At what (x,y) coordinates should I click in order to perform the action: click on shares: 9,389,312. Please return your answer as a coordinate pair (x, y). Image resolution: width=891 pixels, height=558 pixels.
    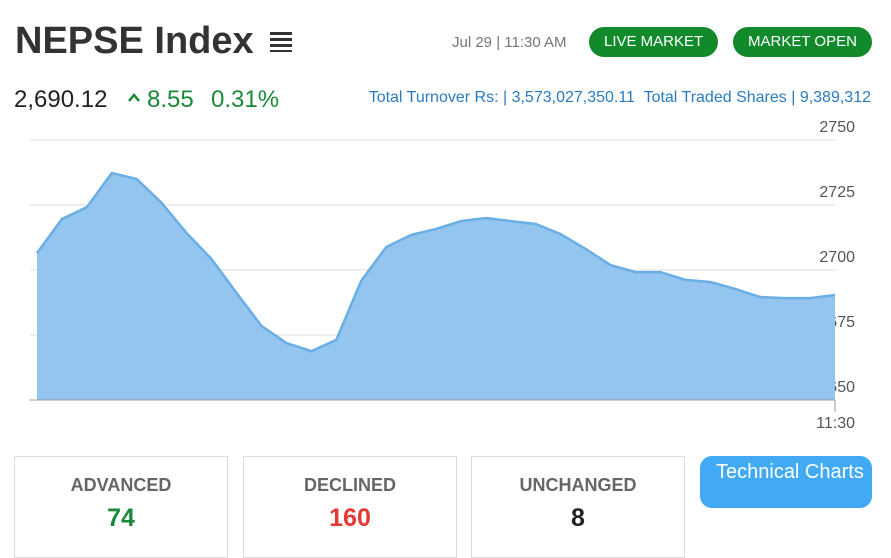
    Looking at the image, I should click on (835, 97).